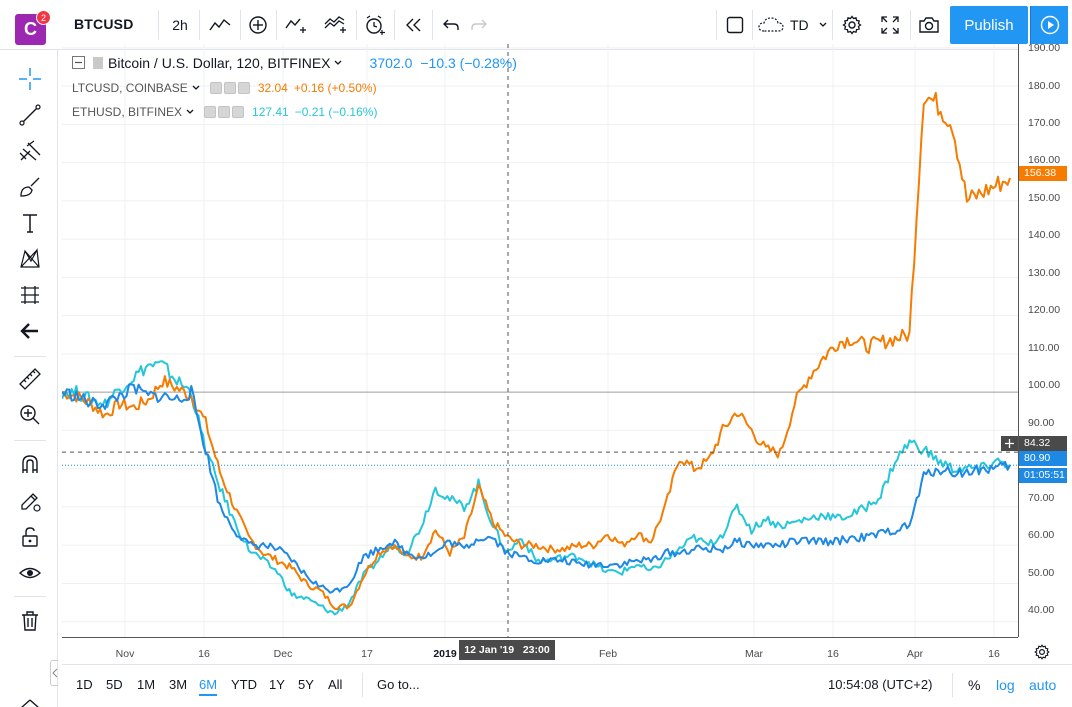 This screenshot has width=1072, height=707. I want to click on time-tick-label: 2019, so click(445, 654).